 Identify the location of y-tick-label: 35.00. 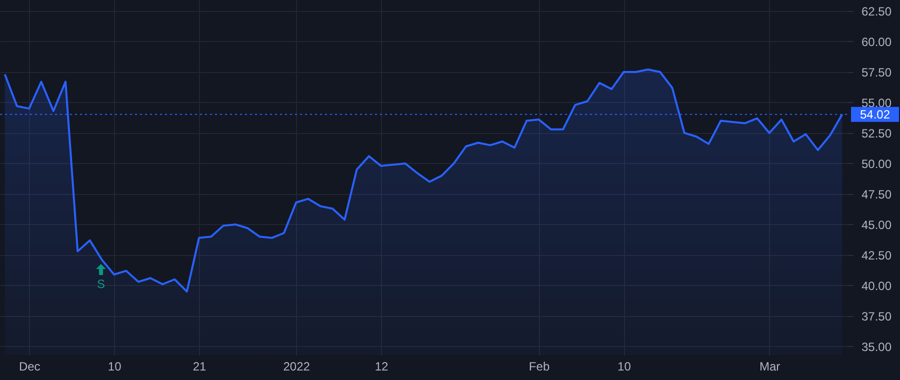
(877, 347).